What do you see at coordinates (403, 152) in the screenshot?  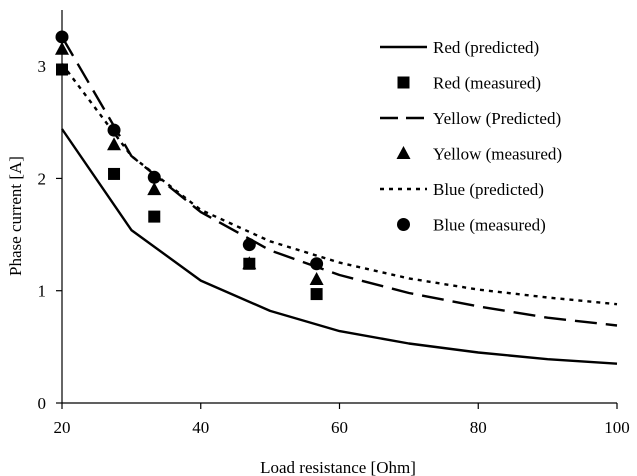 I see `legend-marker-yellow-measured` at bounding box center [403, 152].